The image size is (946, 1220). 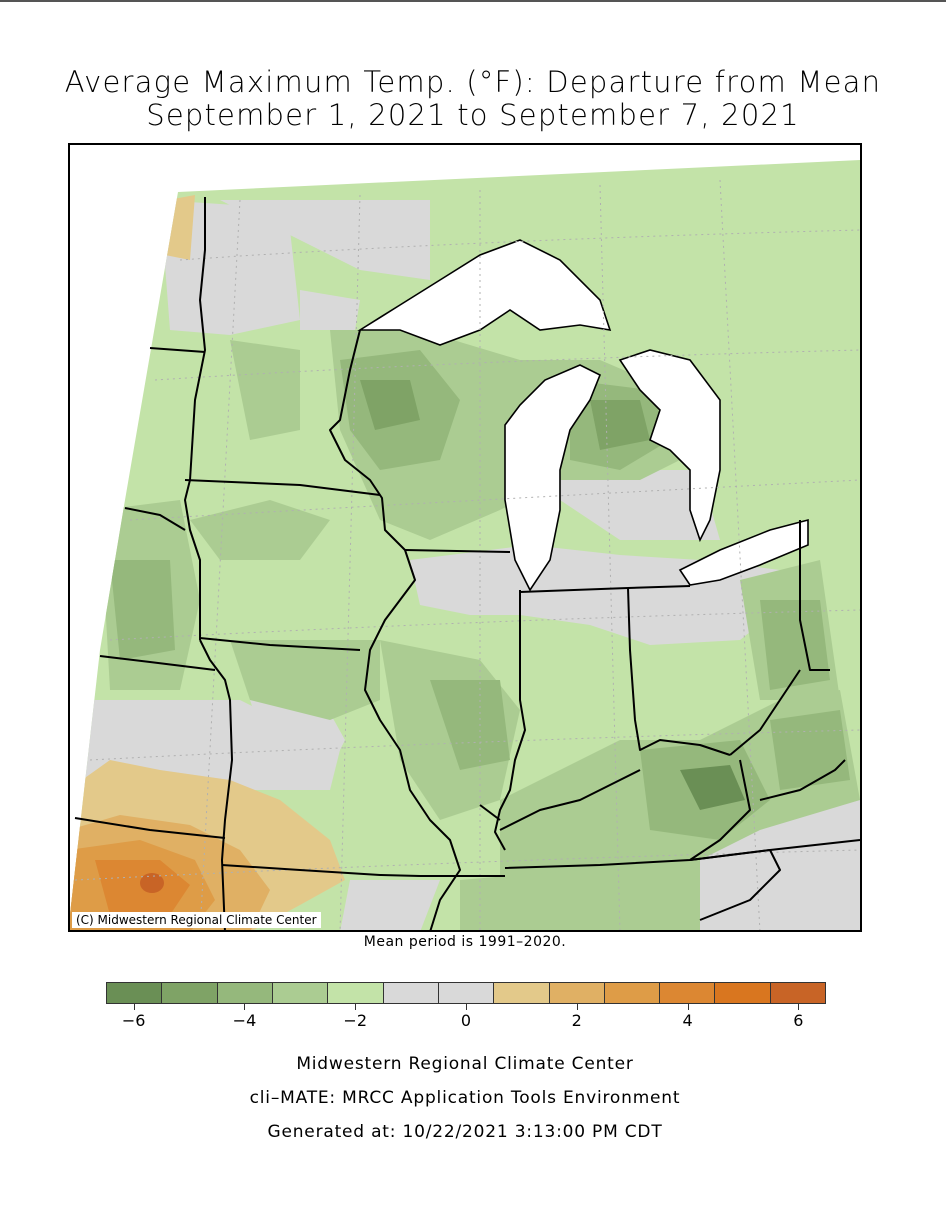 What do you see at coordinates (553, 478) in the screenshot?
I see `lake-michigan` at bounding box center [553, 478].